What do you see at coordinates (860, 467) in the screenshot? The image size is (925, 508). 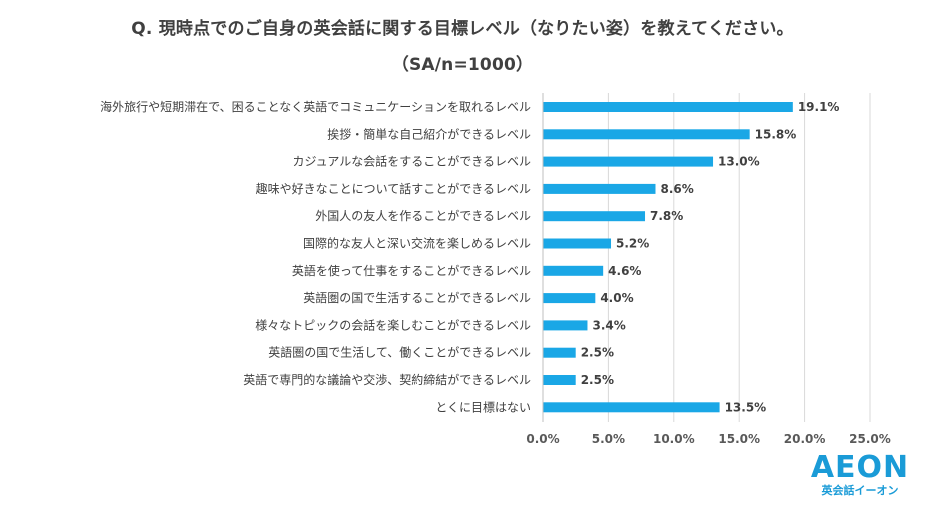 I see `logo-wordmark: AEON` at bounding box center [860, 467].